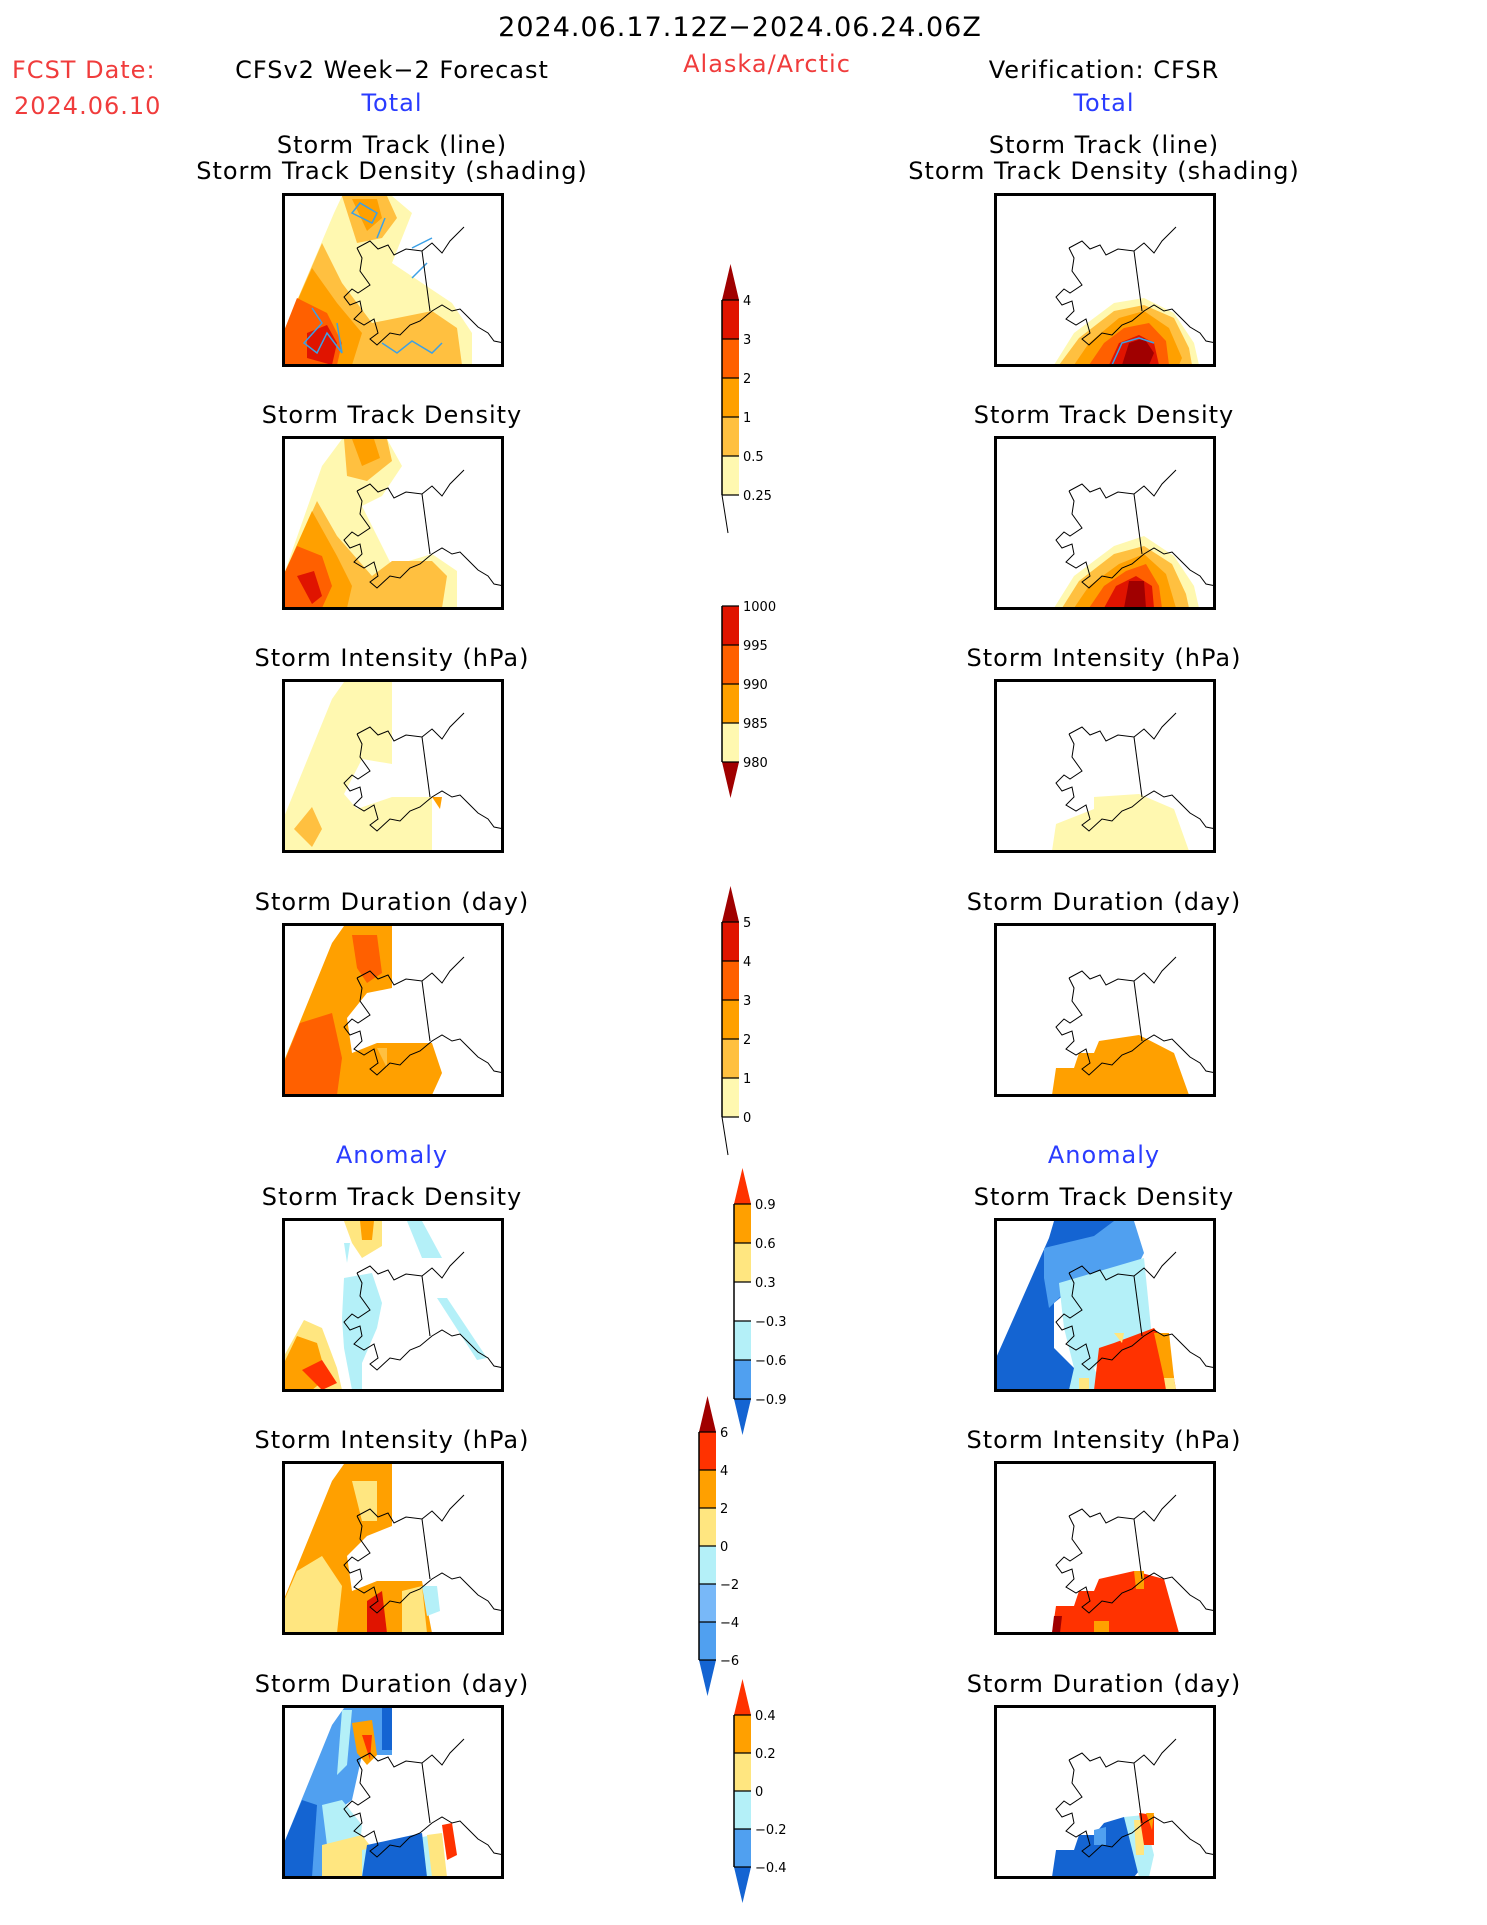 This screenshot has width=1487, height=1925. Describe the element at coordinates (392, 171) in the screenshot. I see `left-panel1-title-shading: Storm Track Density (shading)` at that location.